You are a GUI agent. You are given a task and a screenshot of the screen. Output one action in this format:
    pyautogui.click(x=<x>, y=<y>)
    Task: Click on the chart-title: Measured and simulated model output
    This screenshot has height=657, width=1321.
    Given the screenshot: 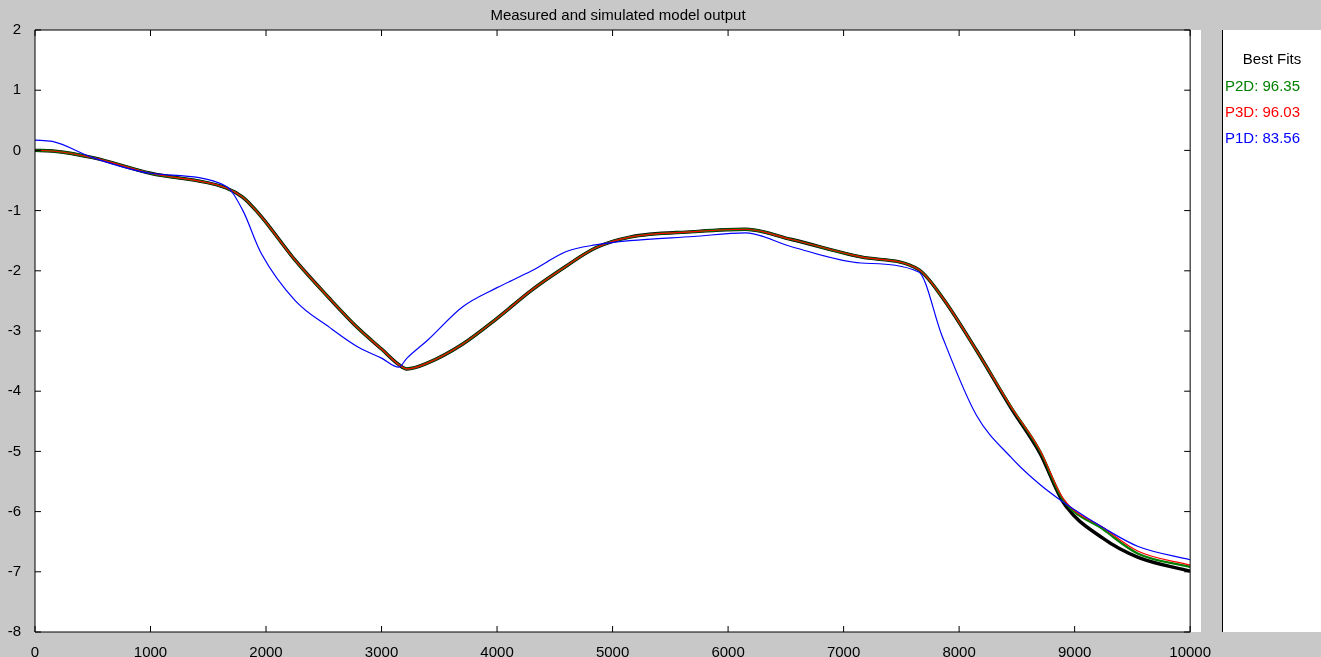 What is the action you would take?
    pyautogui.click(x=618, y=14)
    